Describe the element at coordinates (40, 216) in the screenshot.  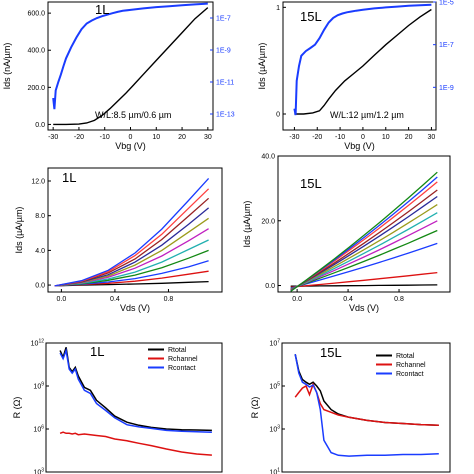
I see `y-tick-label: 8.0` at that location.